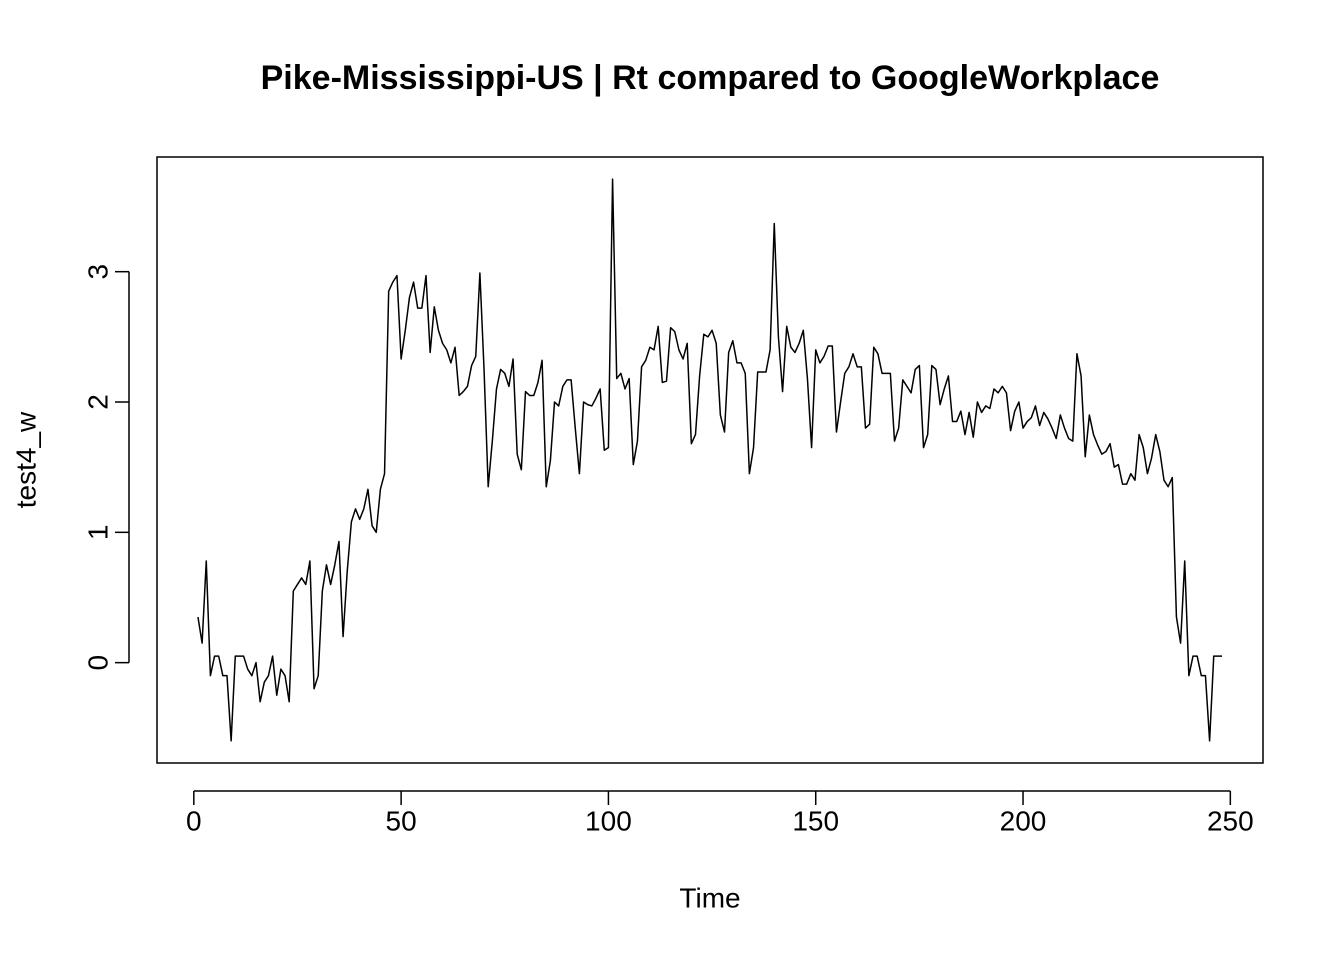 Image resolution: width=1344 pixels, height=960 pixels. What do you see at coordinates (401, 820) in the screenshot?
I see `x-tick-label: 50` at bounding box center [401, 820].